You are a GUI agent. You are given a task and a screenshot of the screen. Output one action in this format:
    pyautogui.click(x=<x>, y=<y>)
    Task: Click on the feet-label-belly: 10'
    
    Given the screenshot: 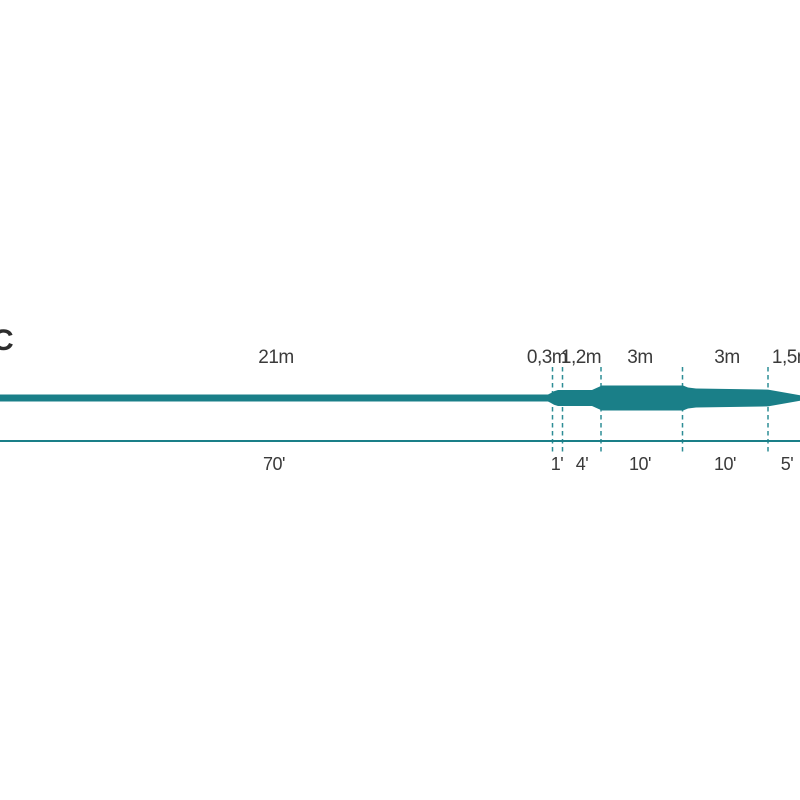 What is the action you would take?
    pyautogui.click(x=640, y=464)
    